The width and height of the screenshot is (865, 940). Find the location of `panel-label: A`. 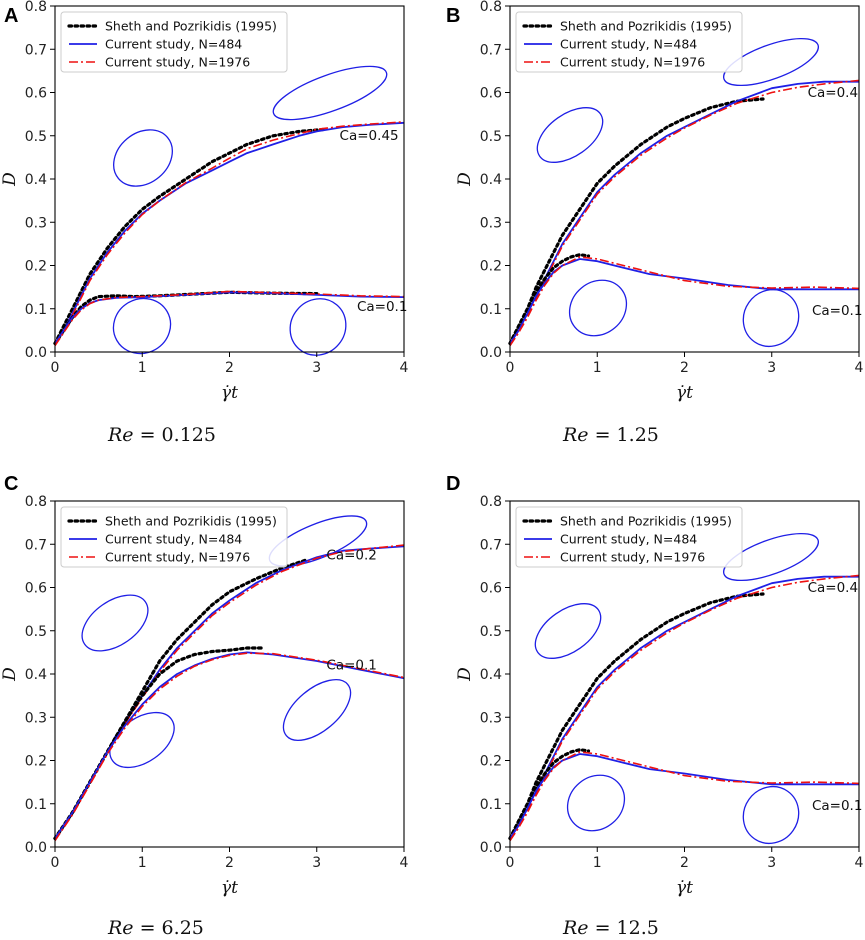

panel-label: A is located at coordinates (11, 16).